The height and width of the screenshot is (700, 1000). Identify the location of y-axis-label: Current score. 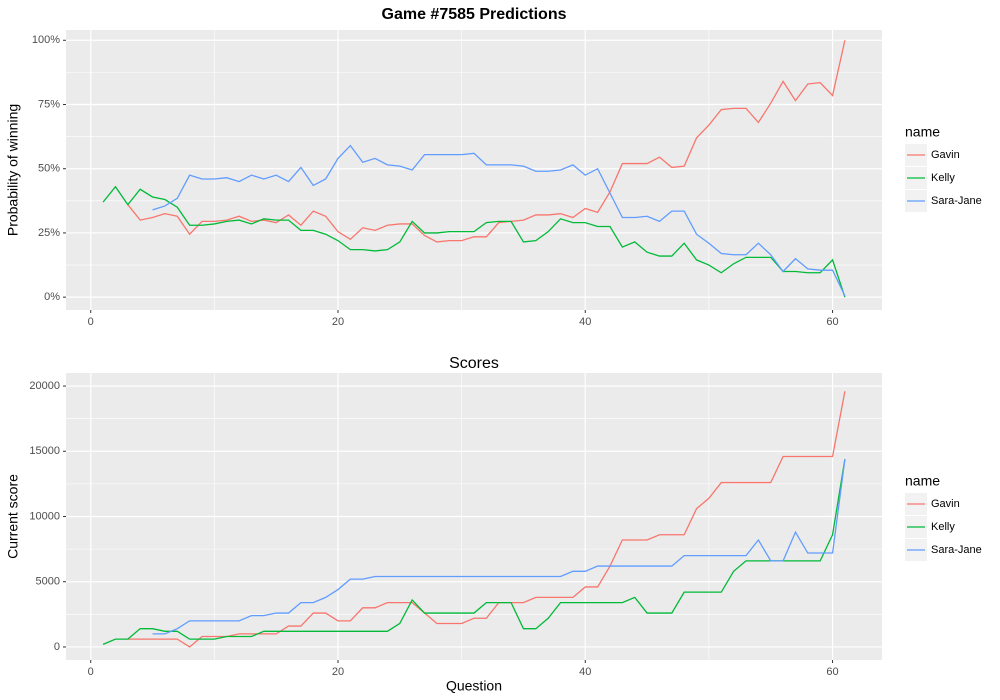
(13, 516).